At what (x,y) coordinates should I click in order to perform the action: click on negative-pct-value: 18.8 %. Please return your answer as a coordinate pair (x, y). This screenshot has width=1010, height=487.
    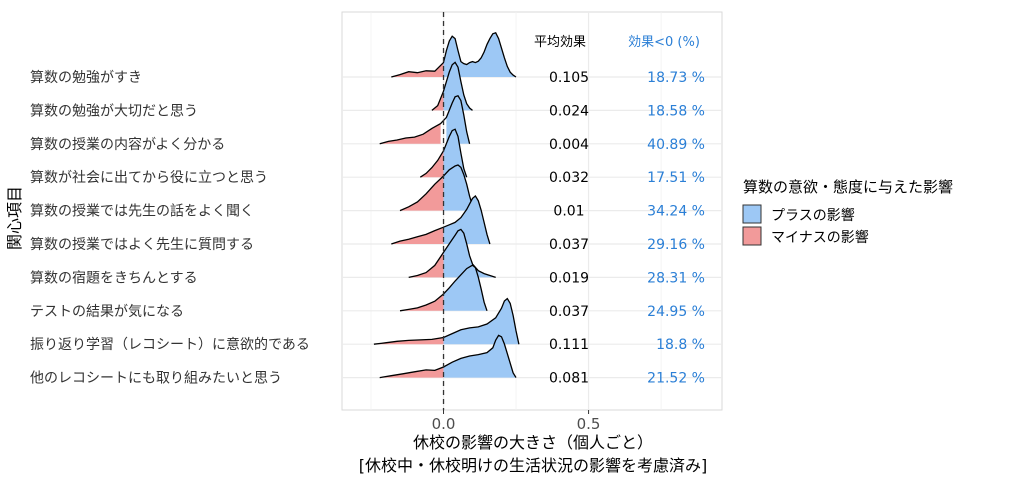
    Looking at the image, I should click on (680, 345).